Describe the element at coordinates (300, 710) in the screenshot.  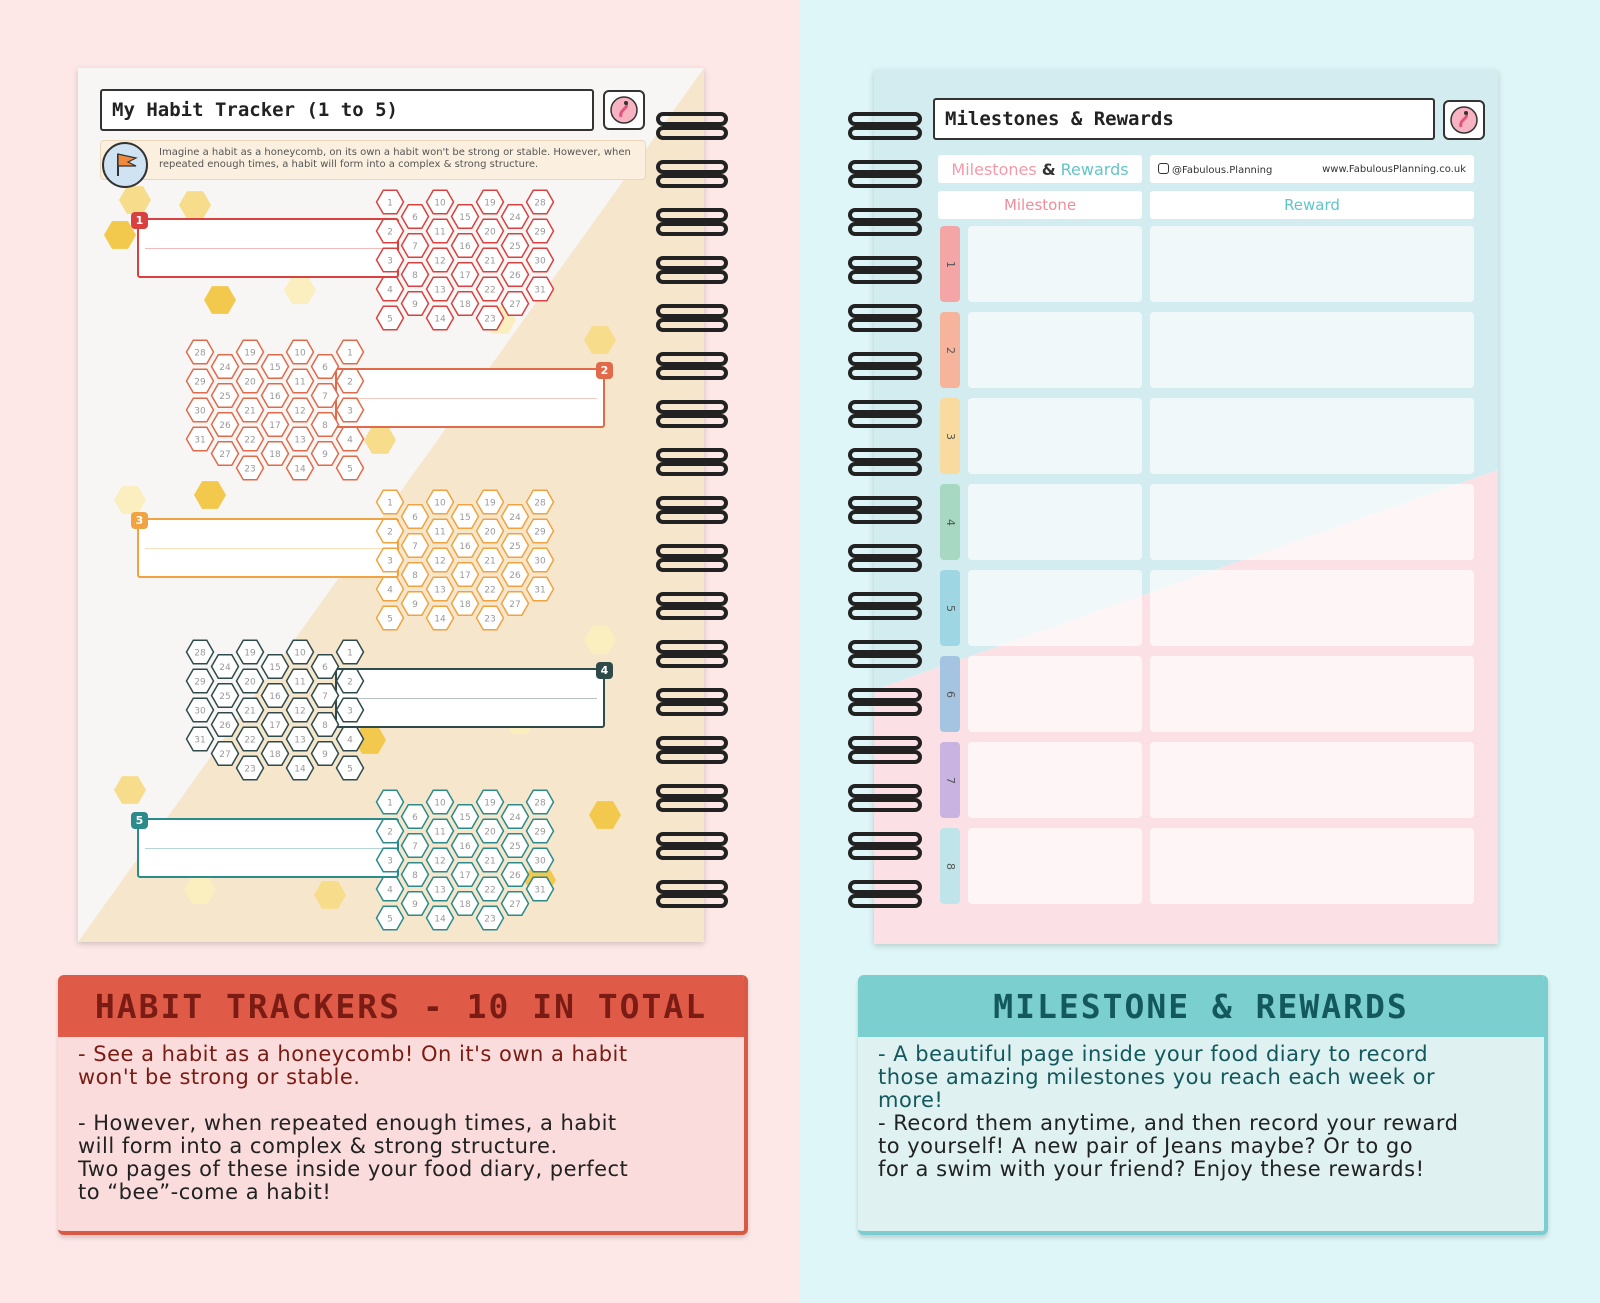
I see `habit-day-cell: 12` at that location.